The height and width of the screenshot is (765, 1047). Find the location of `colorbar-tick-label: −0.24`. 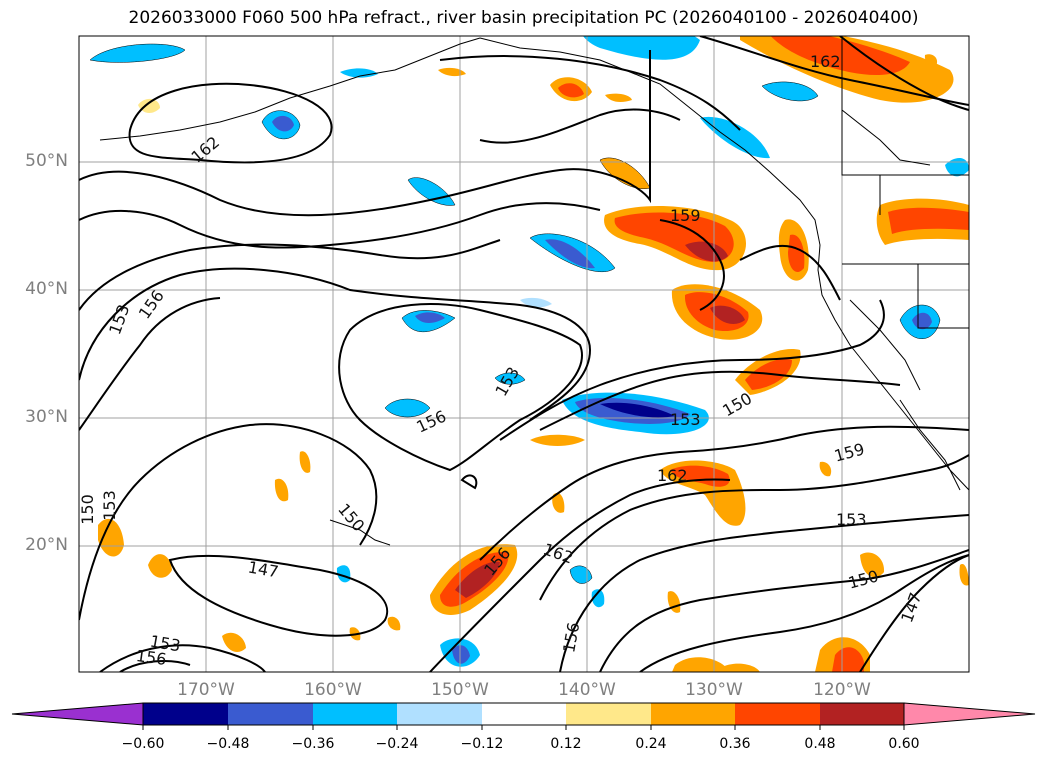

colorbar-tick-label: −0.24 is located at coordinates (397, 744).